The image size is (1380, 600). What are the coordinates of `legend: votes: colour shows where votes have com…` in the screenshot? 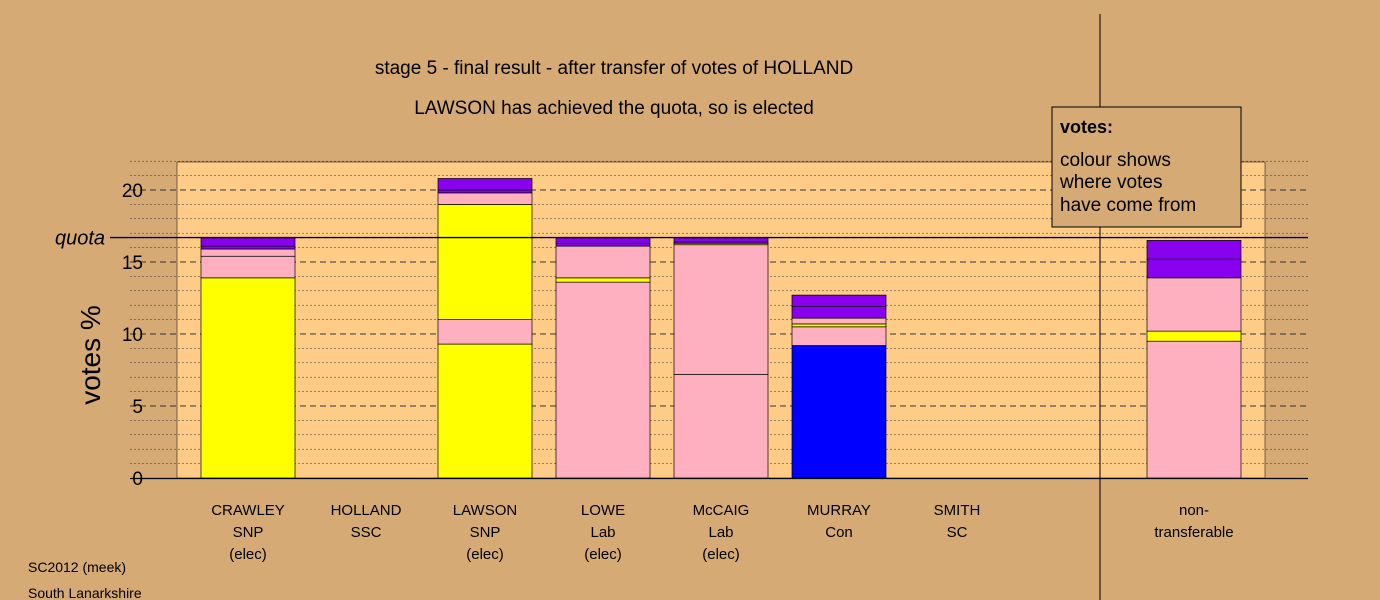 It's located at (1146, 167).